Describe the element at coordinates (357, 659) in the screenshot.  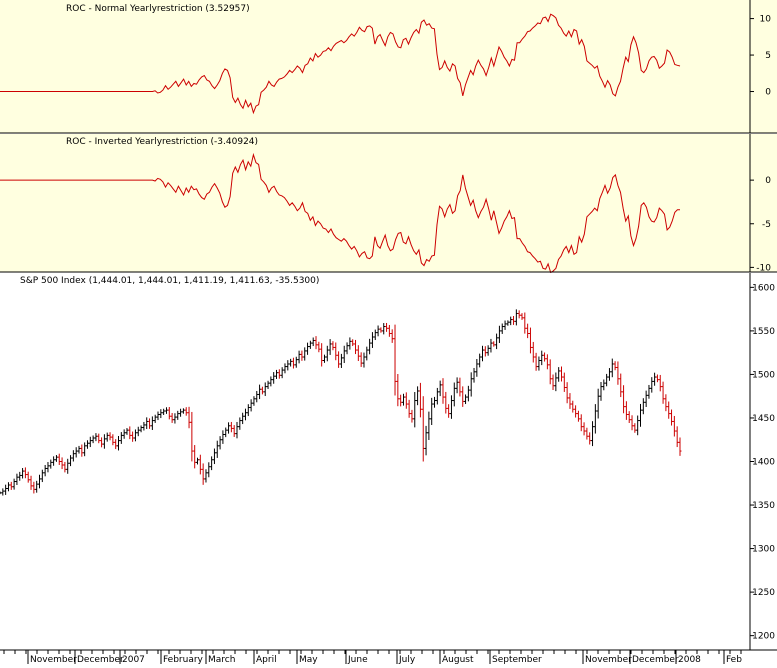
I see `x-tick-label: June` at that location.